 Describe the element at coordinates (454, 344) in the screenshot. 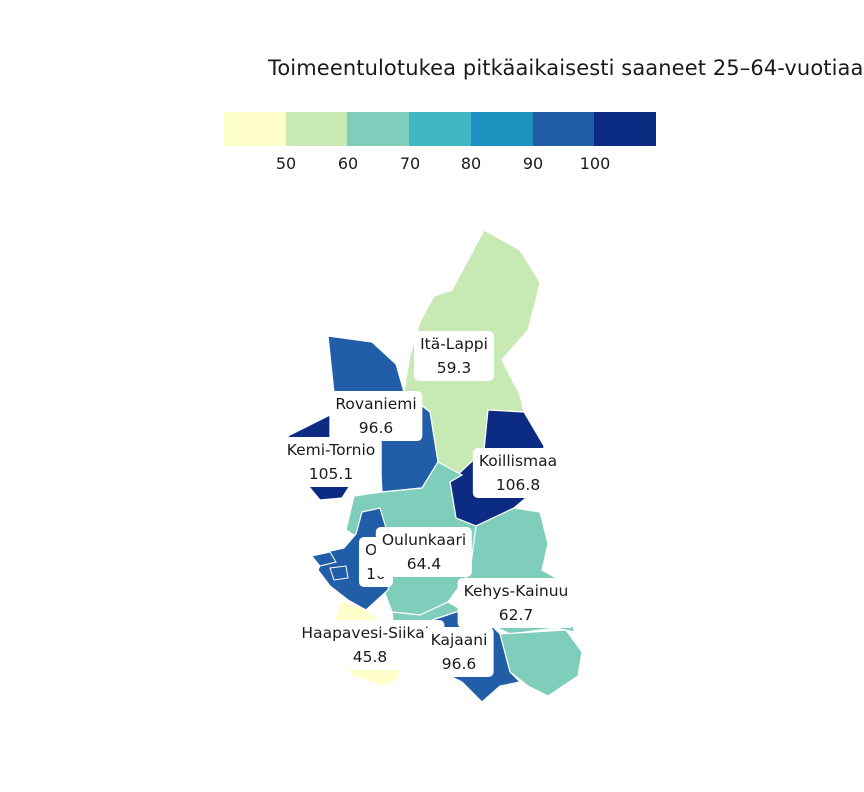

I see `label-ita-lappi-name: Itä-Lappi` at that location.